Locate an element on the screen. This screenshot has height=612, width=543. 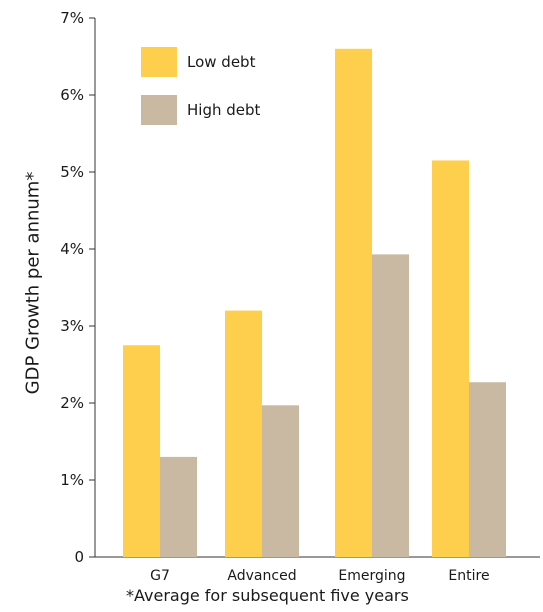
y-tick-label: 3% is located at coordinates (72, 326).